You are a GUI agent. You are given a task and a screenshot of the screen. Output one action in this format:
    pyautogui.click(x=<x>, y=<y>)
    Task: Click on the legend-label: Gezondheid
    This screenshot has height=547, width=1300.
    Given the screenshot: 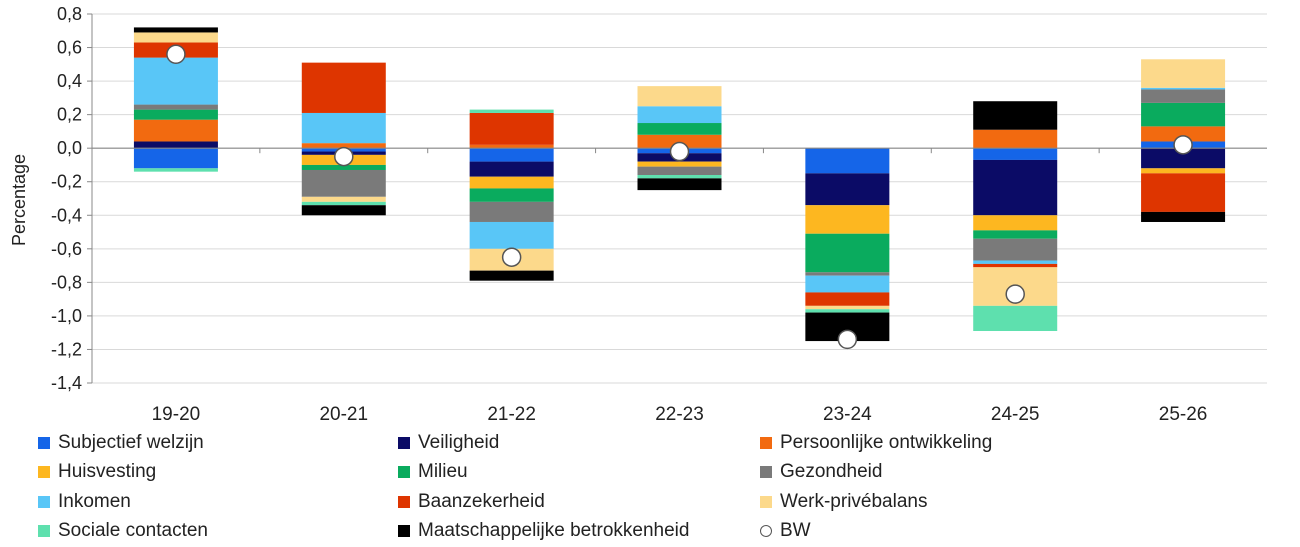 What is the action you would take?
    pyautogui.click(x=831, y=471)
    